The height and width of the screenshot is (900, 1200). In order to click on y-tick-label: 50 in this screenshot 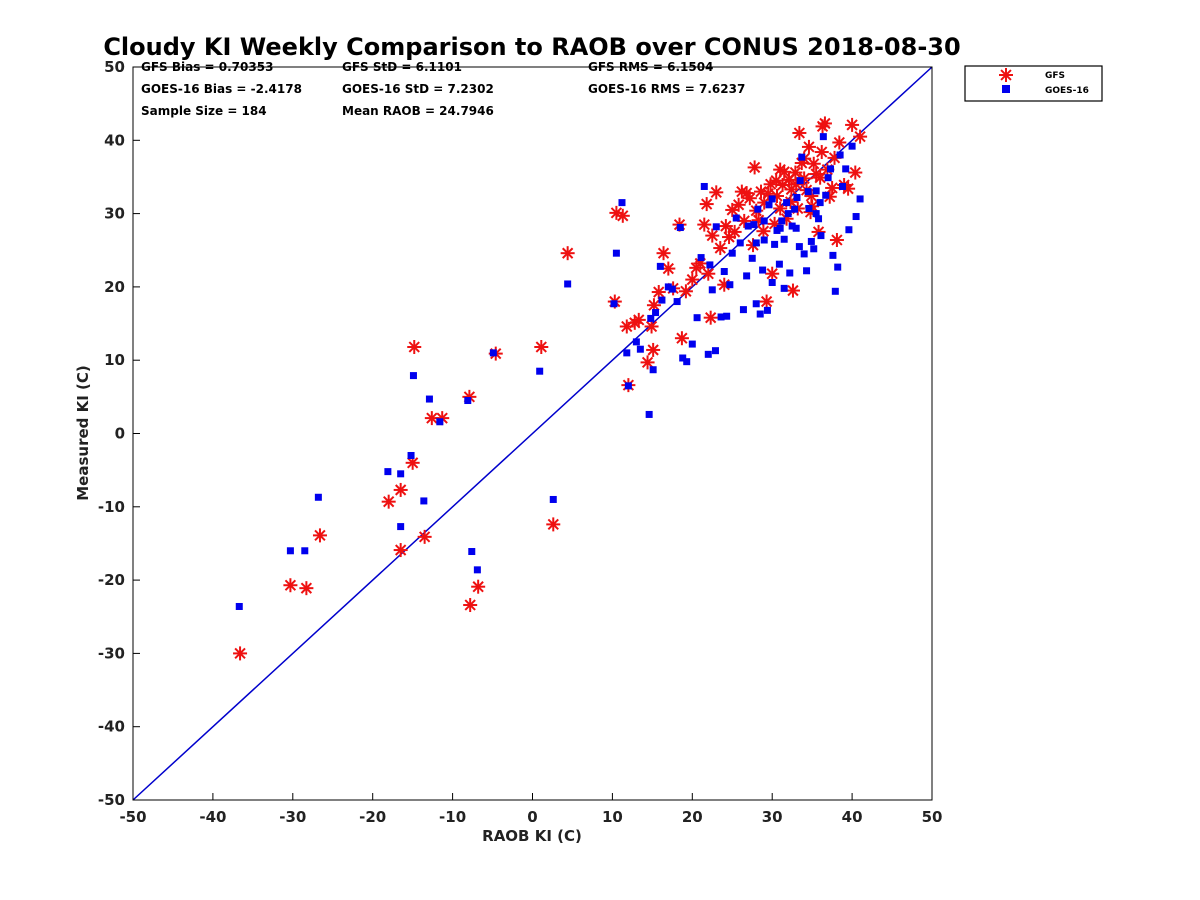, I will do `click(114, 67)`.